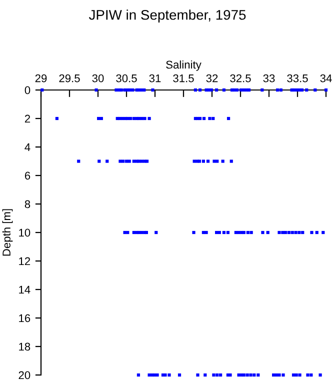 The image size is (335, 384). Describe the element at coordinates (269, 78) in the screenshot. I see `x-tick-label: 33` at that location.